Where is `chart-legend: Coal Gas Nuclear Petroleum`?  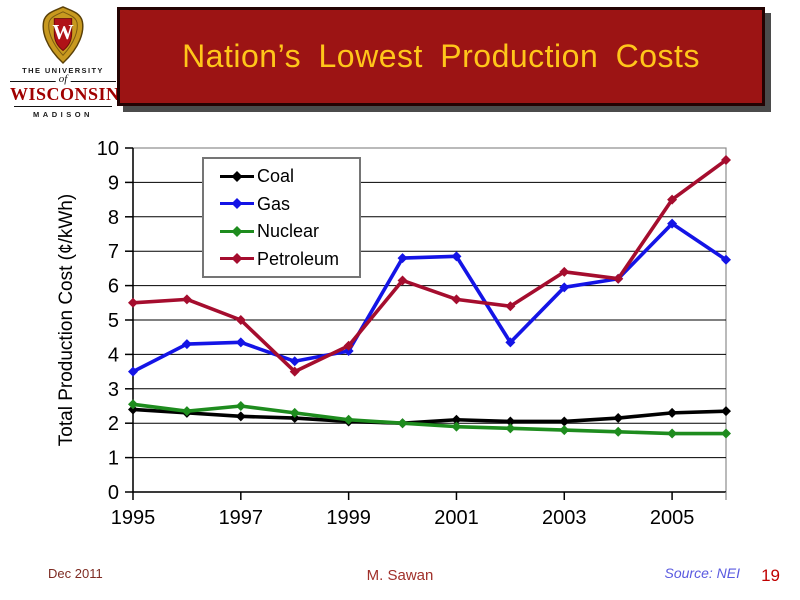
chart-legend: Coal Gas Nuclear Petroleum is located at coordinates (281, 217).